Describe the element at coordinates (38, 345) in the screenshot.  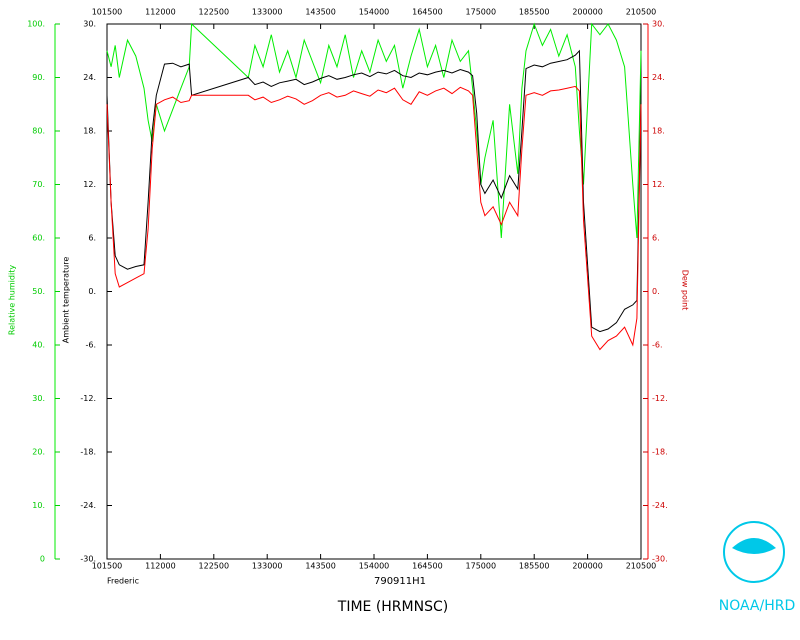
I see `y3-tick-label: 40.` at that location.